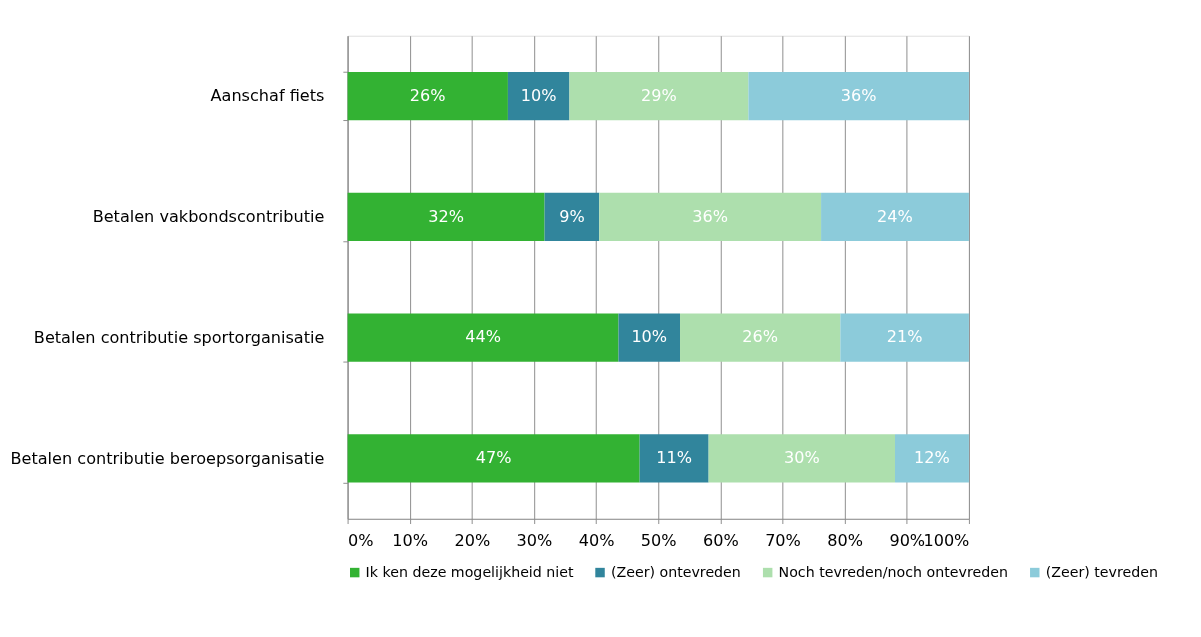 The width and height of the screenshot is (1201, 637). What do you see at coordinates (267, 96) in the screenshot?
I see `y-tick-label: Aanschaf fiets` at bounding box center [267, 96].